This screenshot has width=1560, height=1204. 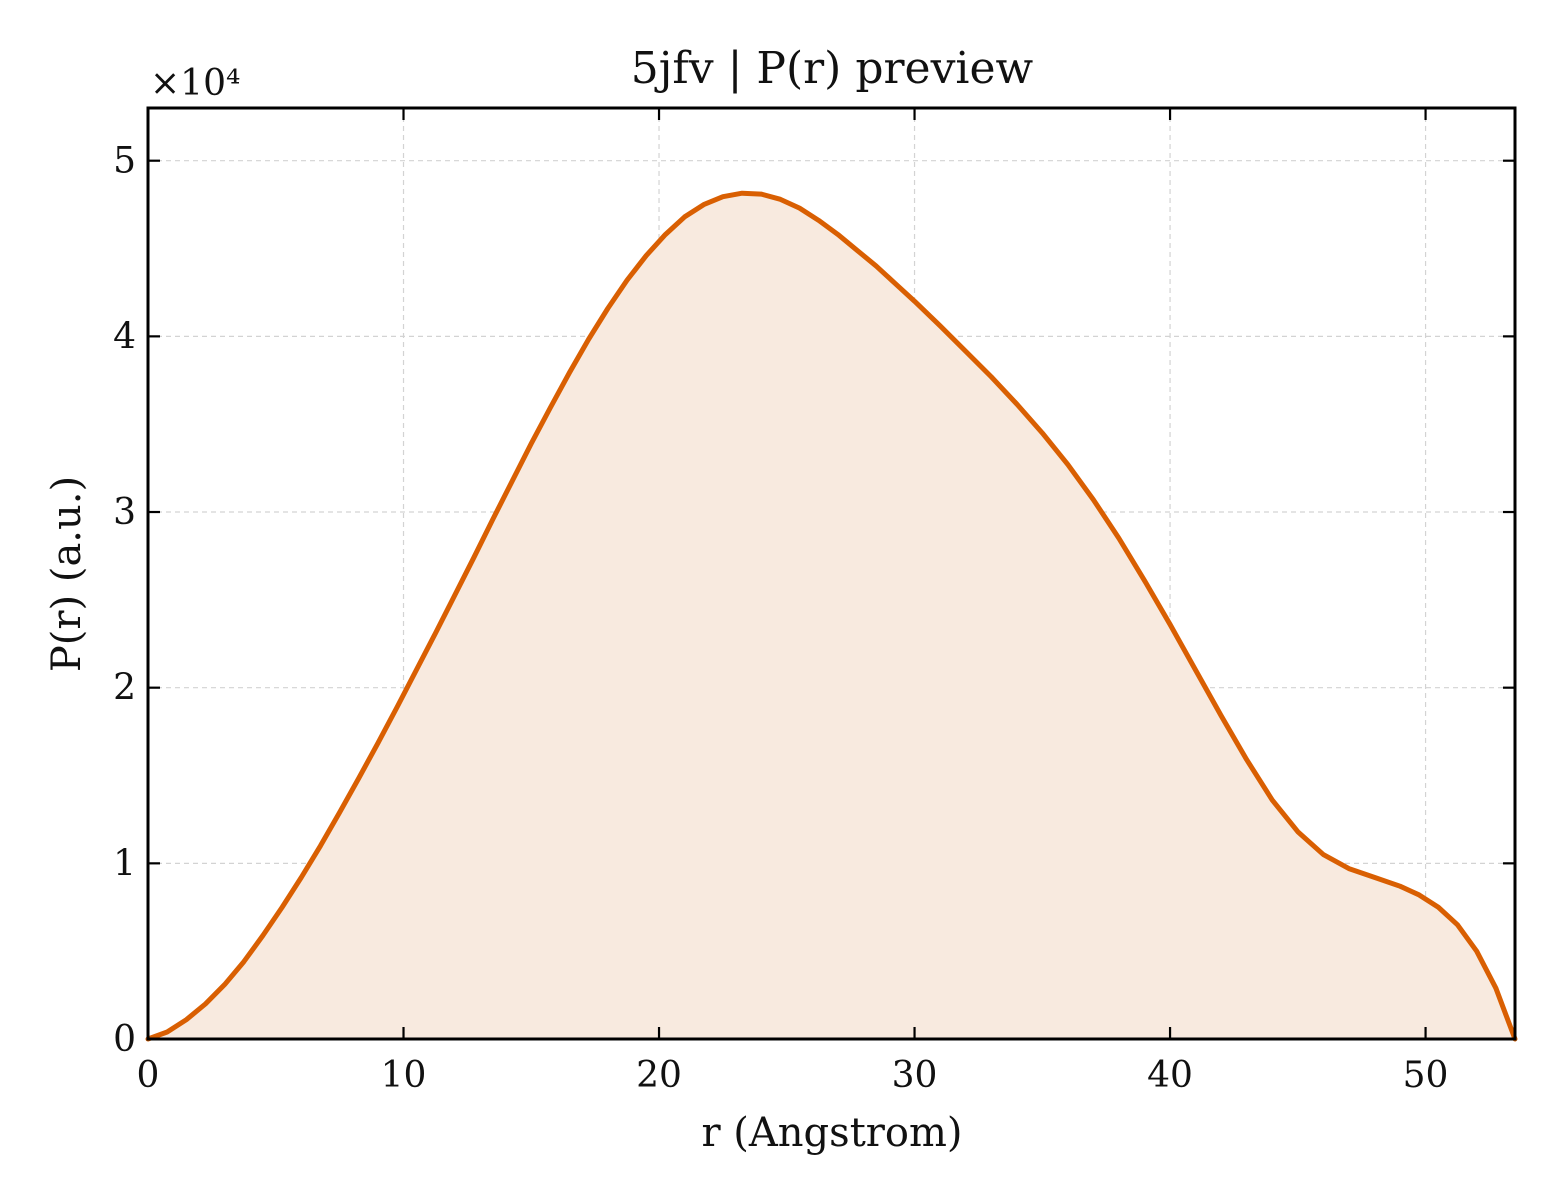 I want to click on x-axis-label: r (Angstrom), so click(x=831, y=1133).